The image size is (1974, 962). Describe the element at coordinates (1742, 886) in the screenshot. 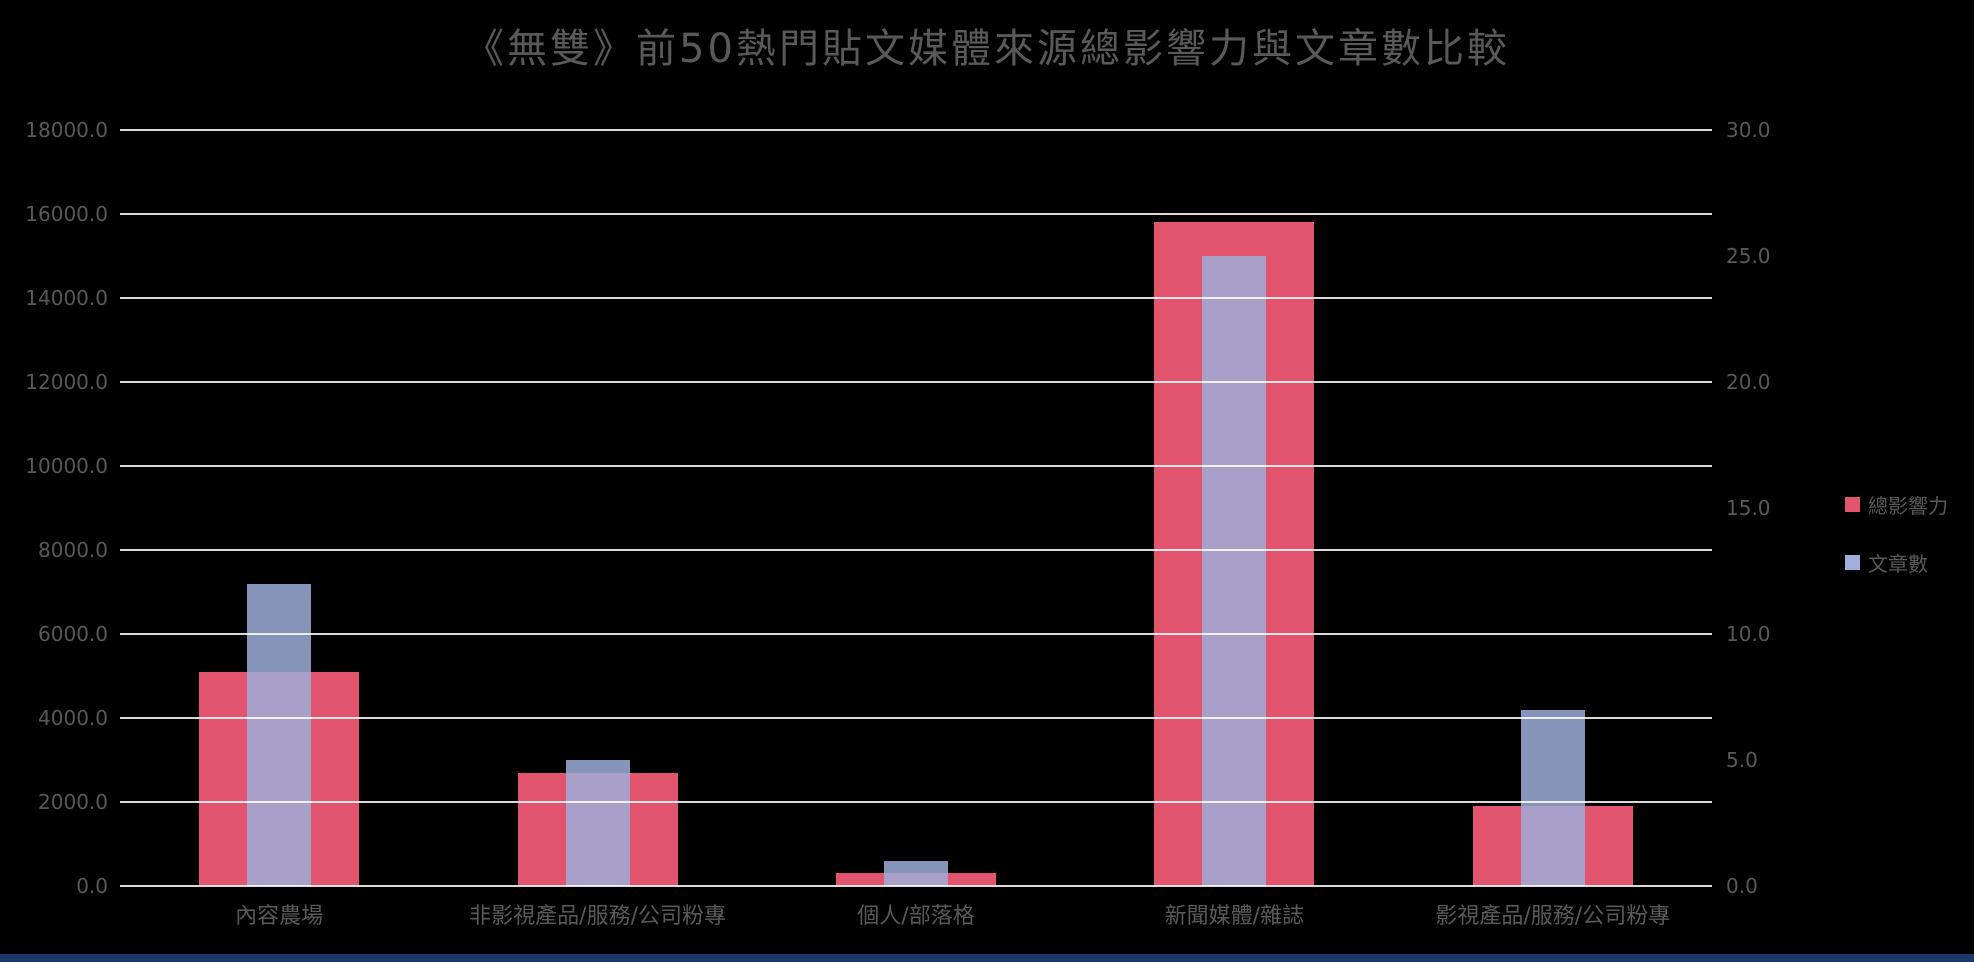

I see `right-axis-tick: 0.0` at that location.